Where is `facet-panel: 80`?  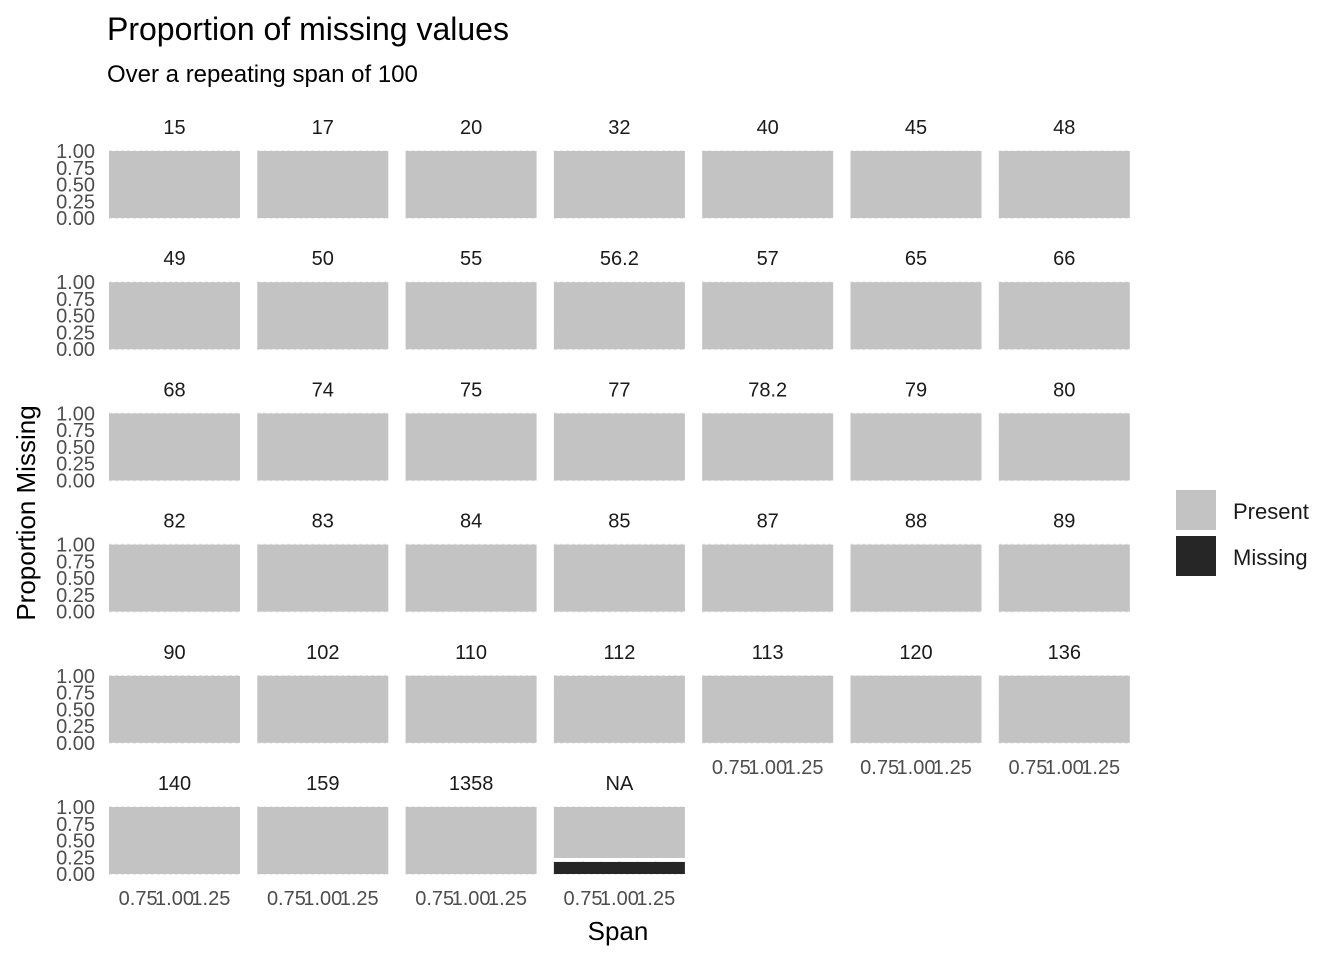
facet-panel: 80 is located at coordinates (1064, 430).